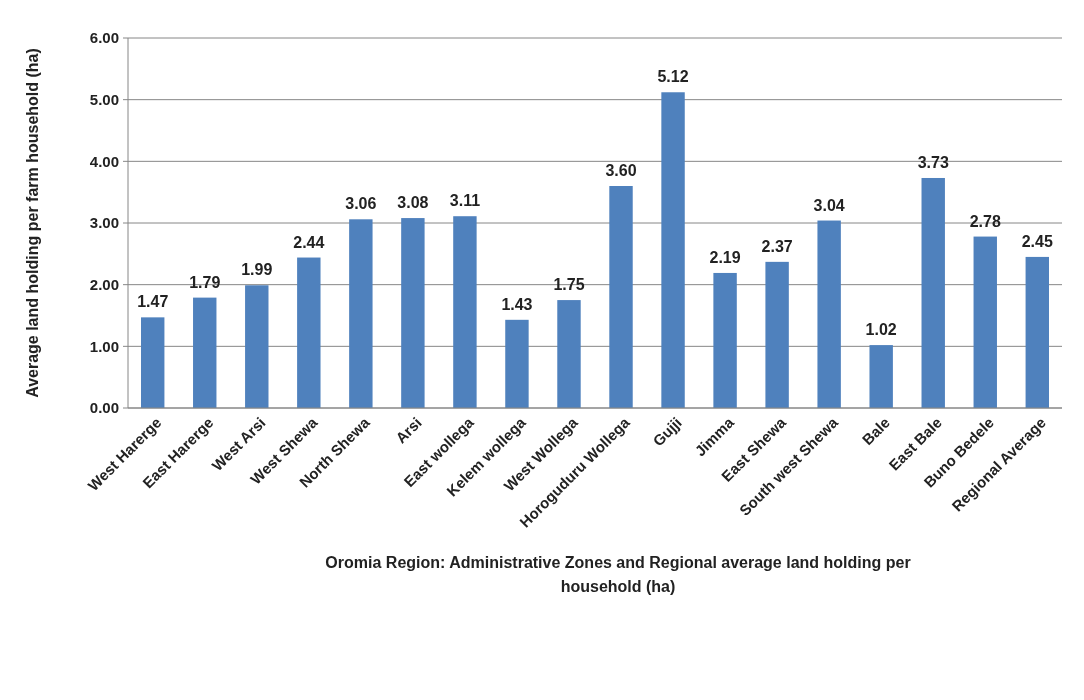  I want to click on y-tick-label: 4.00, so click(104, 161).